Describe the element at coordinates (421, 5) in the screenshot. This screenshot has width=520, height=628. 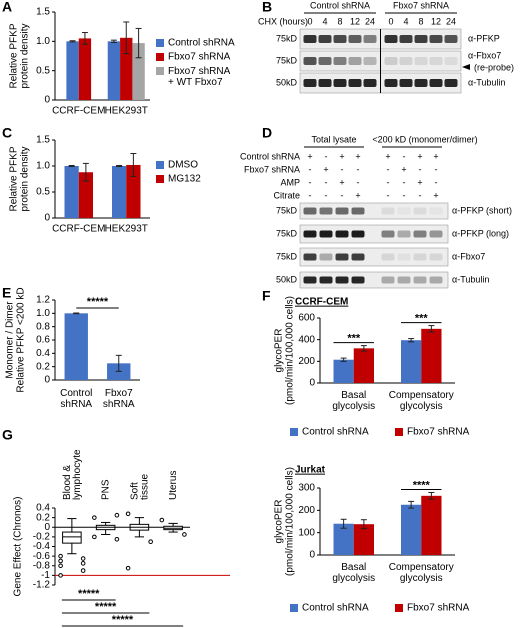
I see `group-label: Fbxo7 shRNA` at that location.